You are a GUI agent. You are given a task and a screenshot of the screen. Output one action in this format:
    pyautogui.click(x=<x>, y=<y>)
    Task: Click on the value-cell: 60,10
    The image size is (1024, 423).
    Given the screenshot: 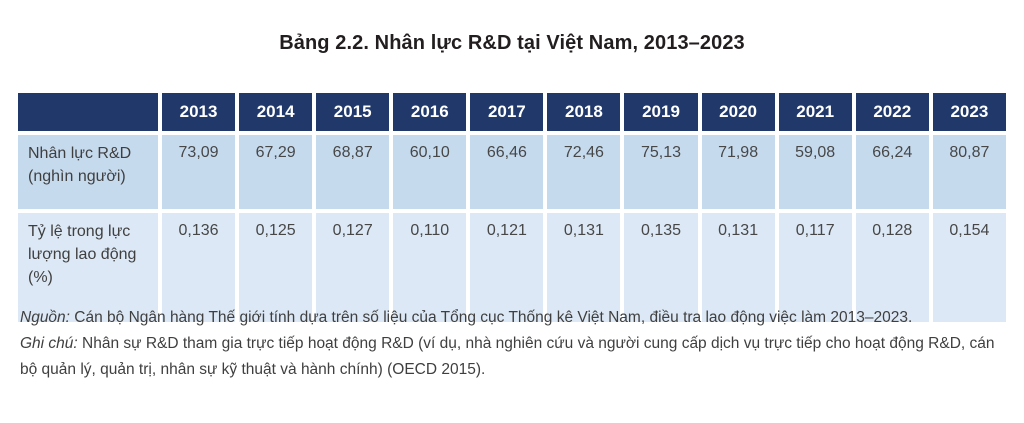 What is the action you would take?
    pyautogui.click(x=430, y=172)
    